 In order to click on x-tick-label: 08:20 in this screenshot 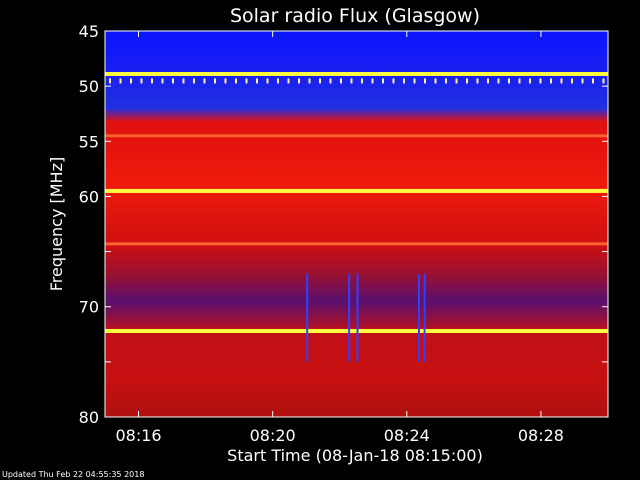, I will do `click(273, 435)`.